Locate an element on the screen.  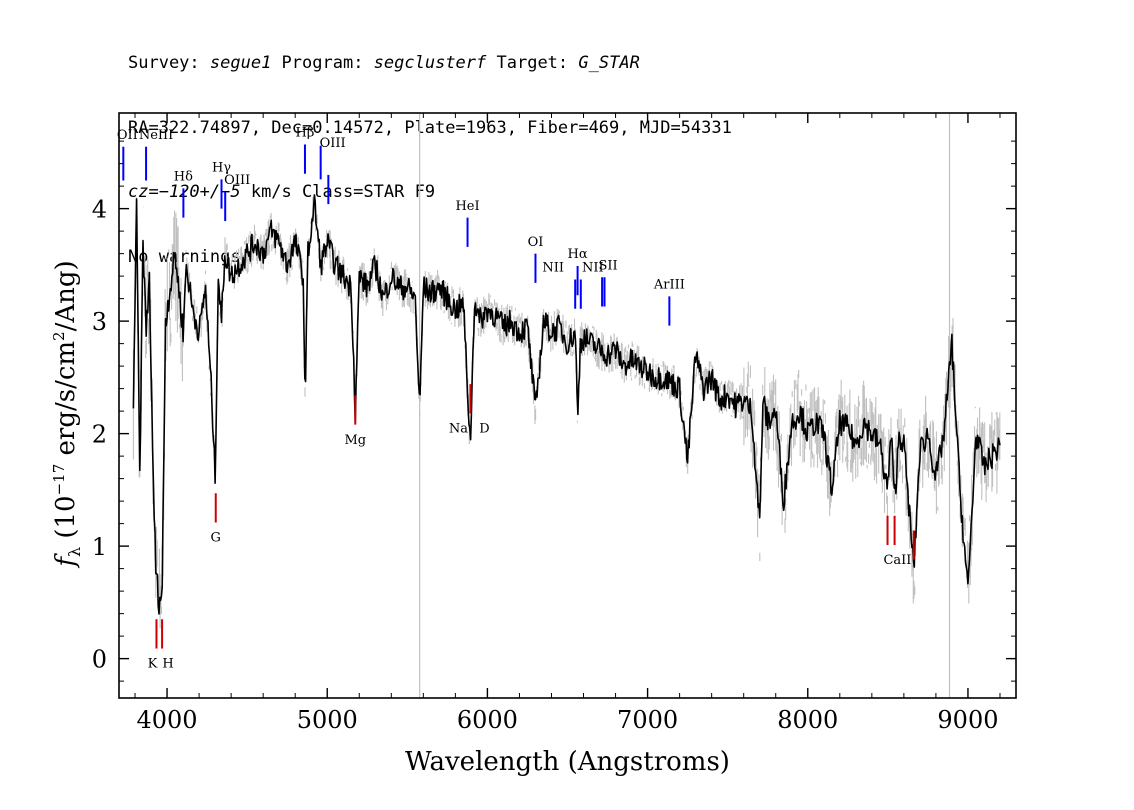
y-tick-label: 2 is located at coordinates (99, 435).